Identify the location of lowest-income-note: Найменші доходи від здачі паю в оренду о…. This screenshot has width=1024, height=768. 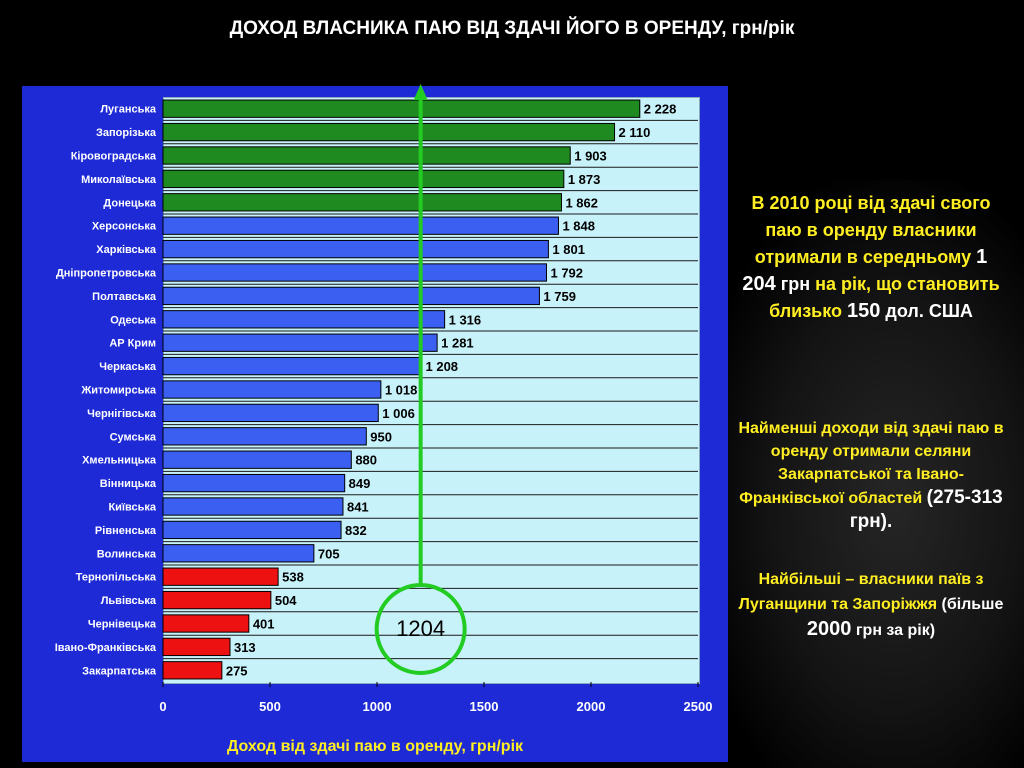
(871, 475).